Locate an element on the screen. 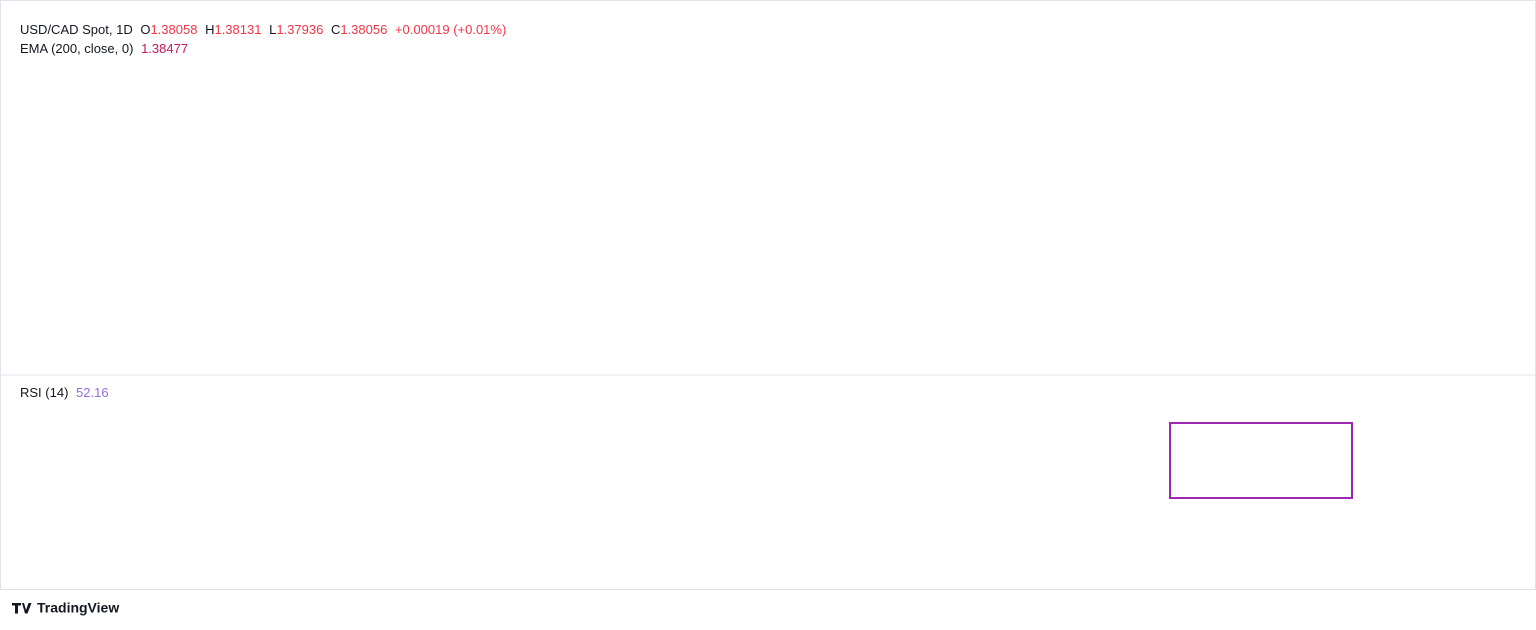 This screenshot has height=630, width=1536. ohlc-label: C is located at coordinates (335, 29).